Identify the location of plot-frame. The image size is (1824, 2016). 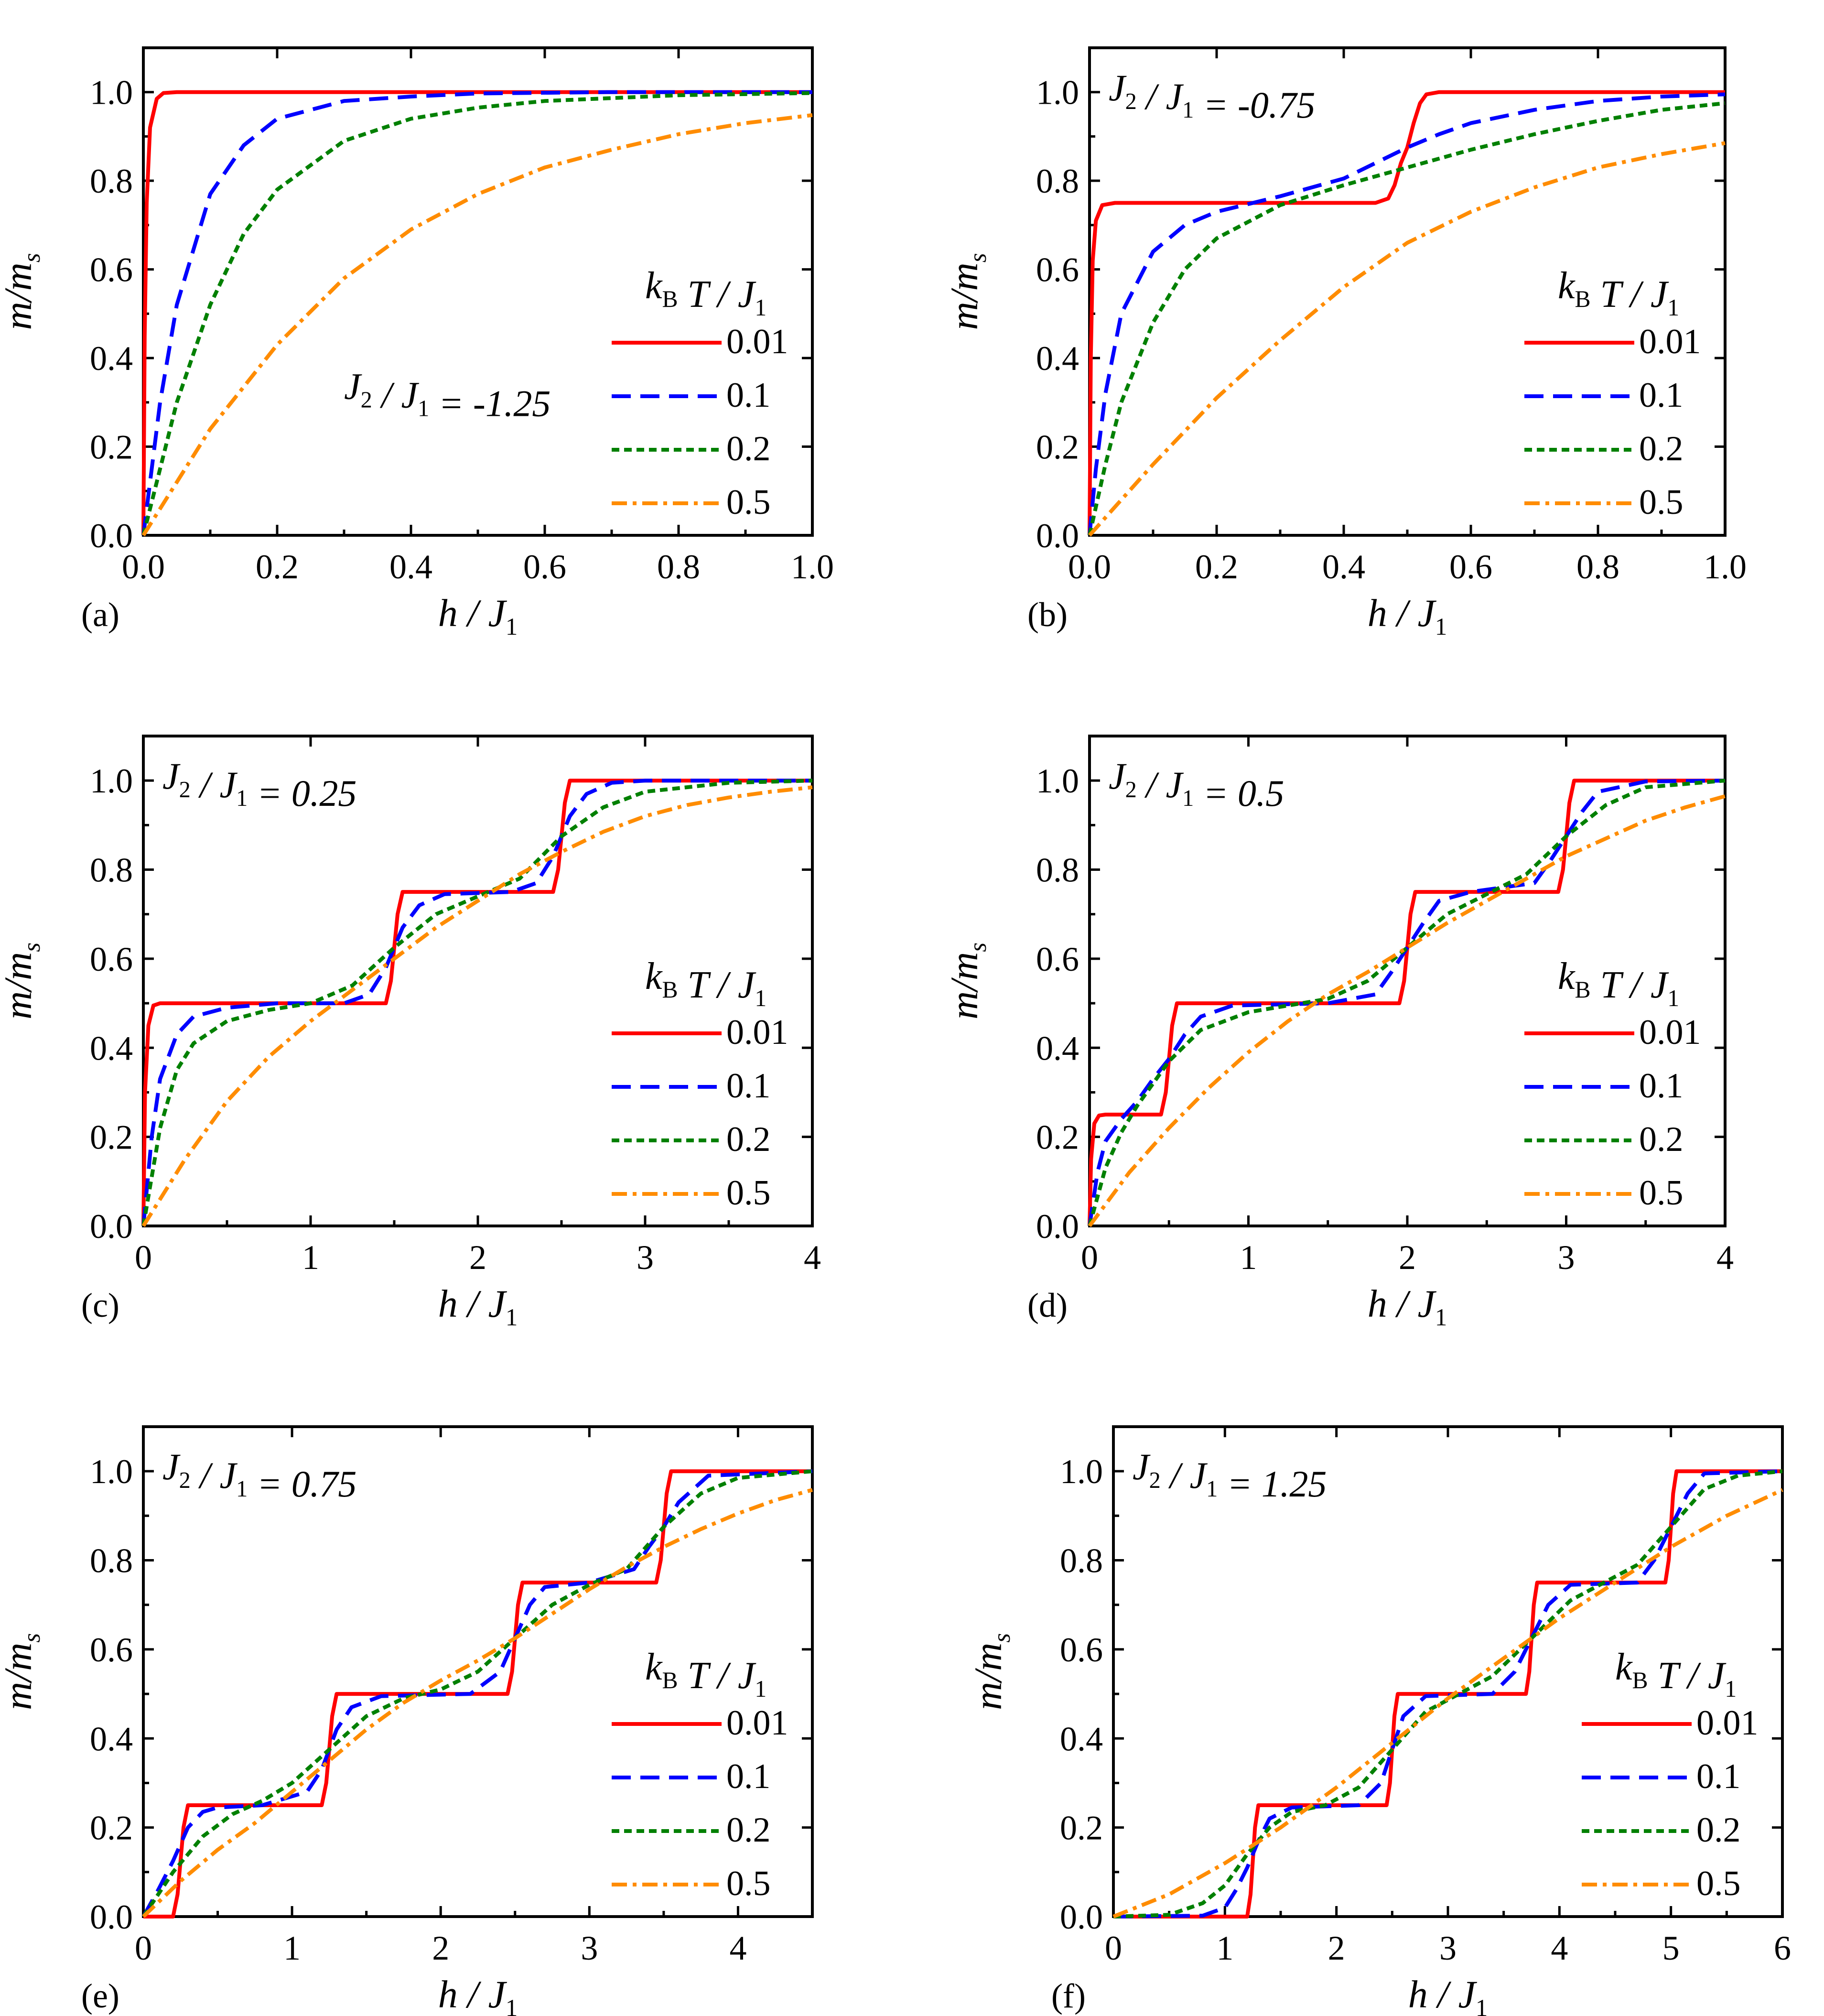
(478, 1671).